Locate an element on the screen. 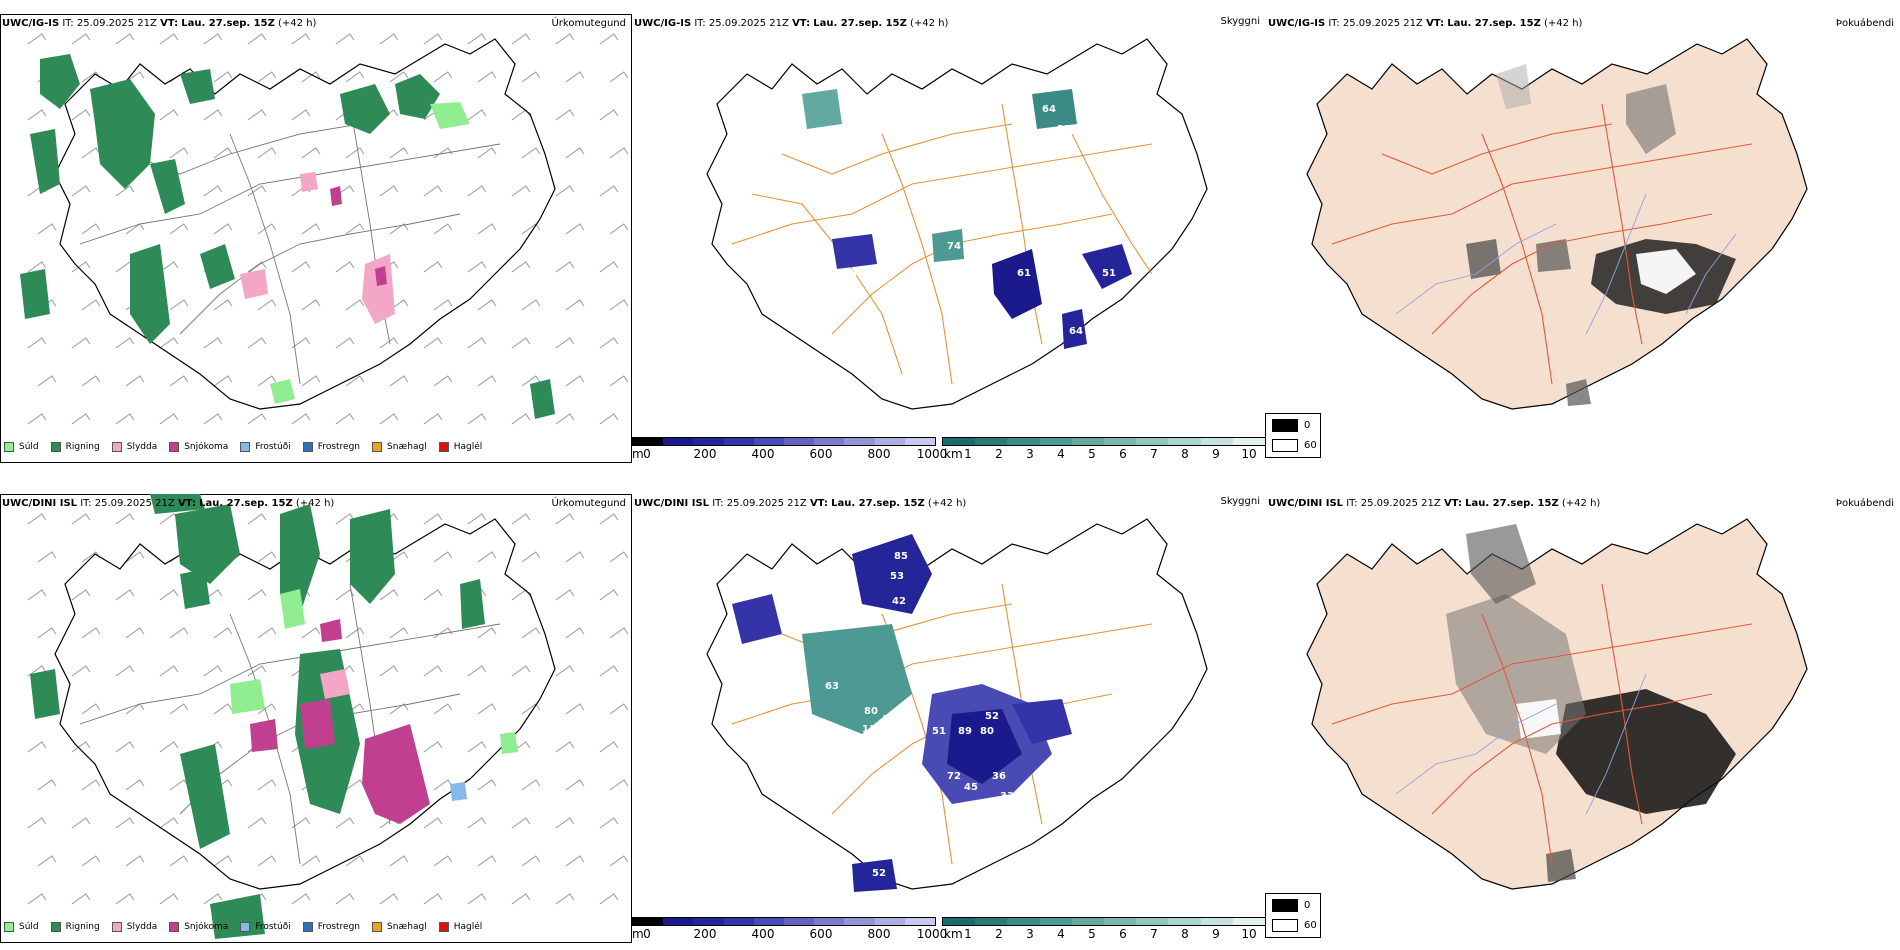 The width and height of the screenshot is (1900, 950). colorbar-m is located at coordinates (784, 921).